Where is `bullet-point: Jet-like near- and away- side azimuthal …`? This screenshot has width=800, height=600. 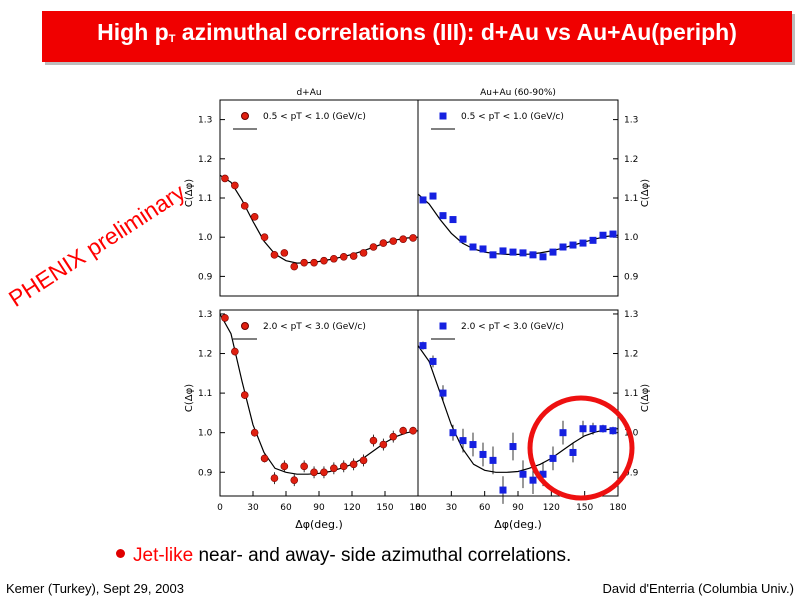
bullet-point: Jet-like near- and away- side azimuthal … is located at coordinates (343, 556).